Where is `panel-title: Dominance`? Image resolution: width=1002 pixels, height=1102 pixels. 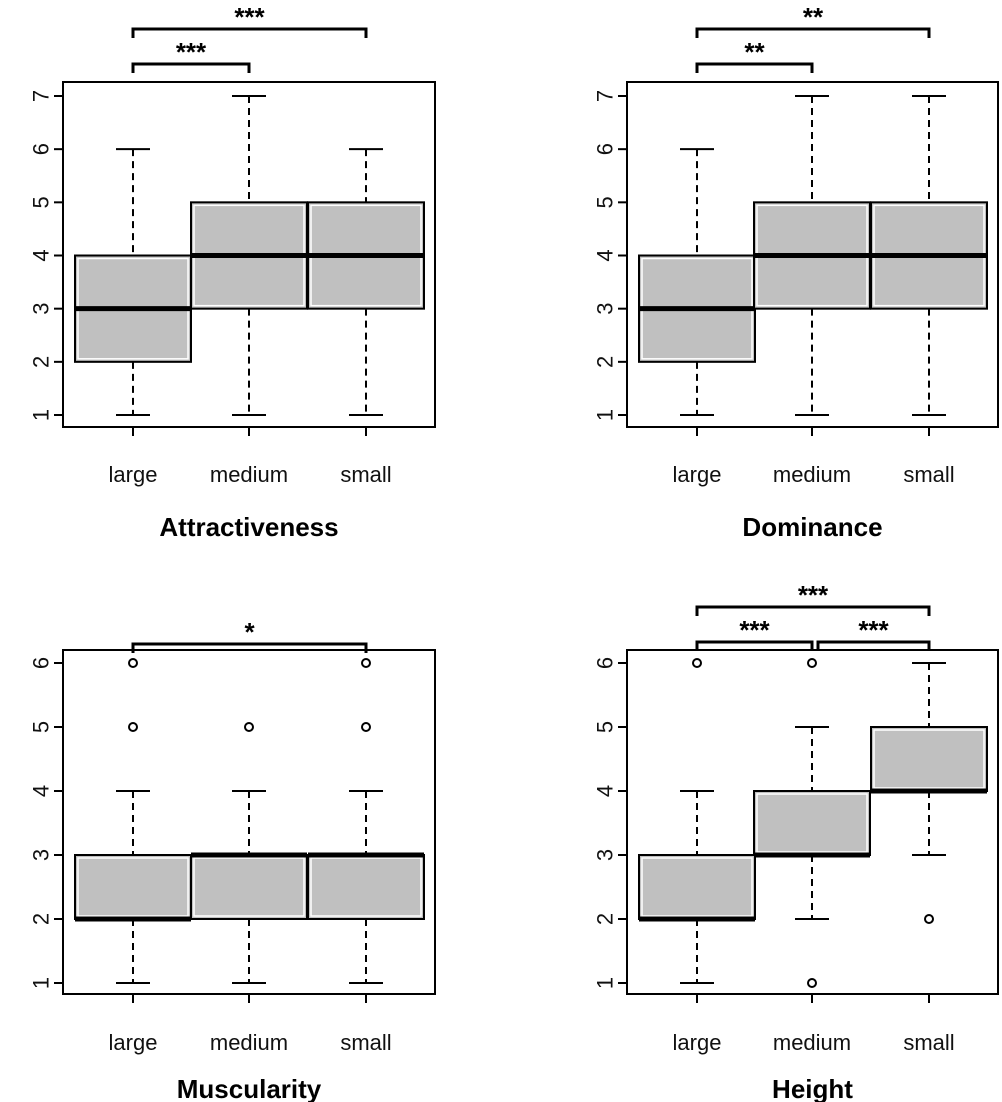
panel-title: Dominance is located at coordinates (812, 527).